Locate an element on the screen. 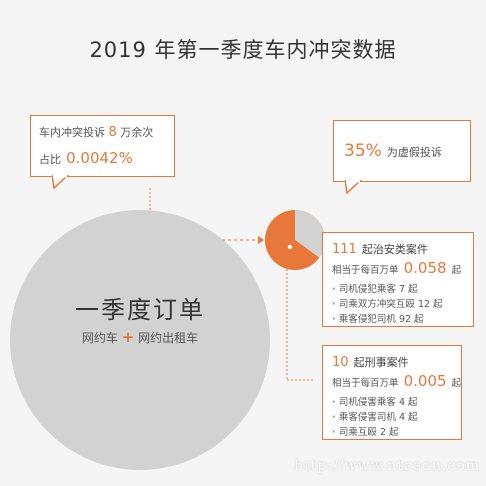 The image size is (486, 486). criminal-label: 起刑事案件 is located at coordinates (381, 362).